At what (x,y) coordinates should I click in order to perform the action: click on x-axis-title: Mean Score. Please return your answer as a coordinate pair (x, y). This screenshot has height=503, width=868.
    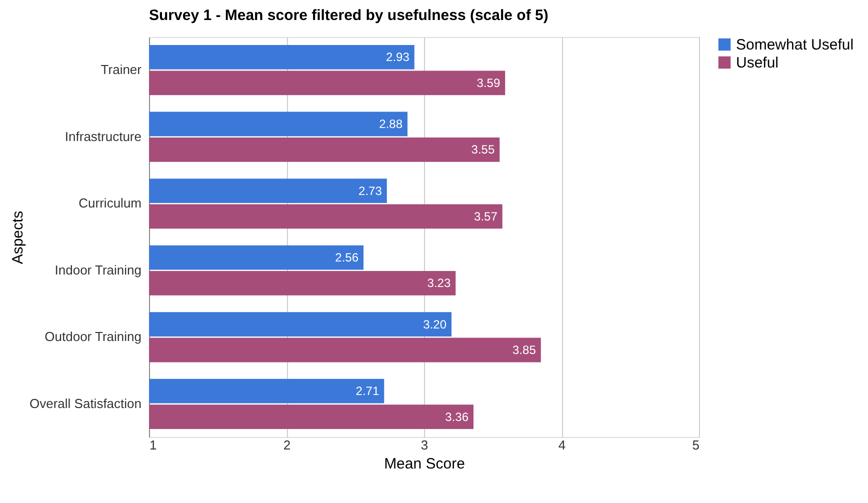
    Looking at the image, I should click on (424, 464).